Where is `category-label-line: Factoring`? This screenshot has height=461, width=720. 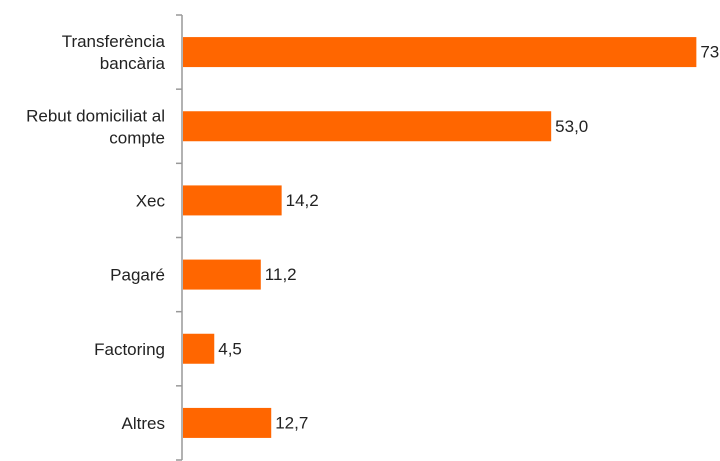
category-label-line: Factoring is located at coordinates (129, 348).